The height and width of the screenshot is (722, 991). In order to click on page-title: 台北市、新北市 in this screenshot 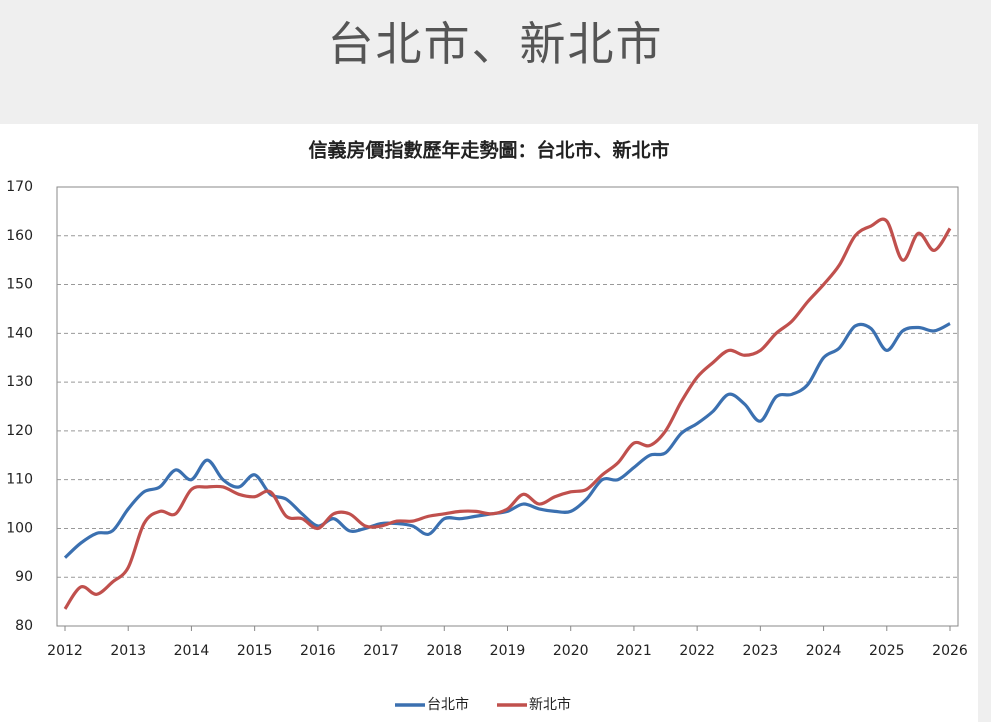, I will do `click(495, 44)`.